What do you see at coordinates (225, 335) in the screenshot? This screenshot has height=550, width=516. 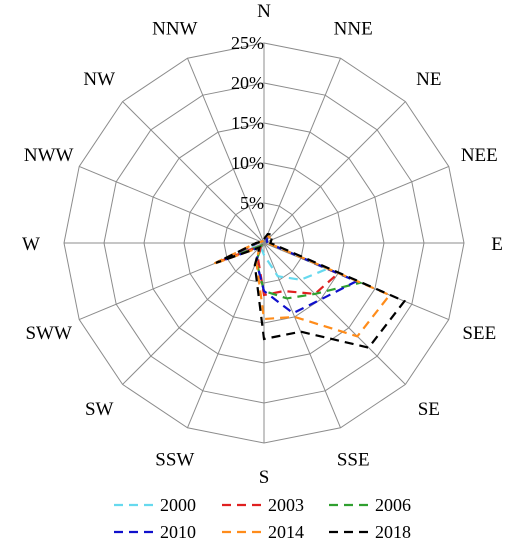 I see `spoke-ssw` at bounding box center [225, 335].